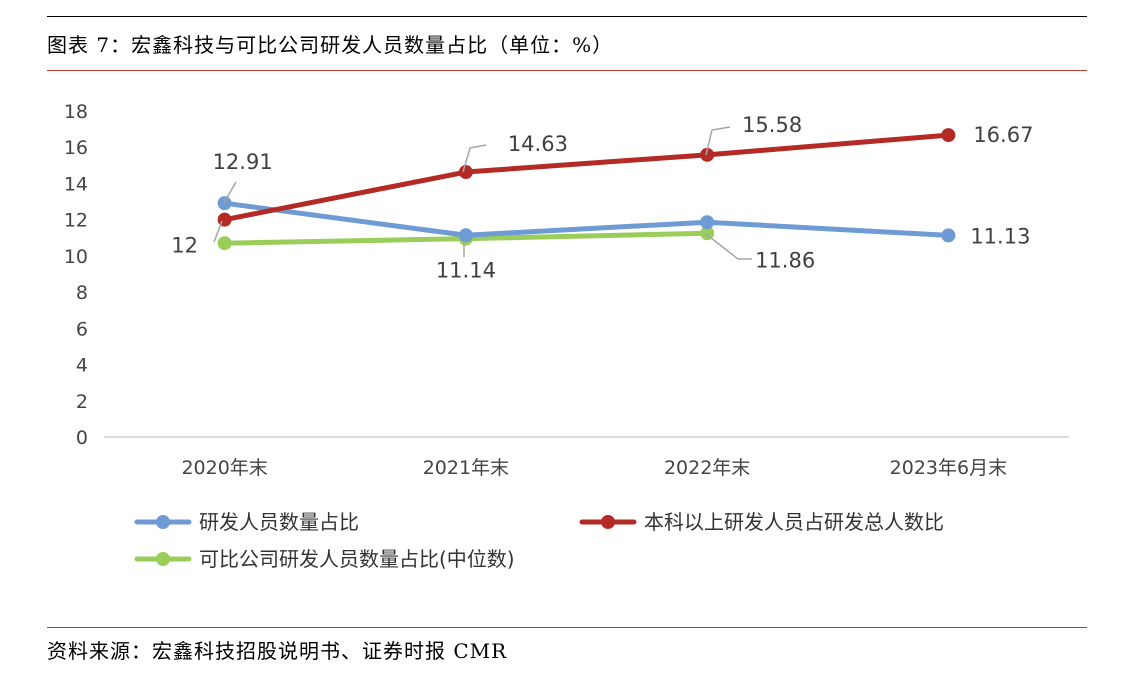 Image resolution: width=1122 pixels, height=674 pixels. Describe the element at coordinates (82, 329) in the screenshot. I see `y-tick-label: 6` at that location.